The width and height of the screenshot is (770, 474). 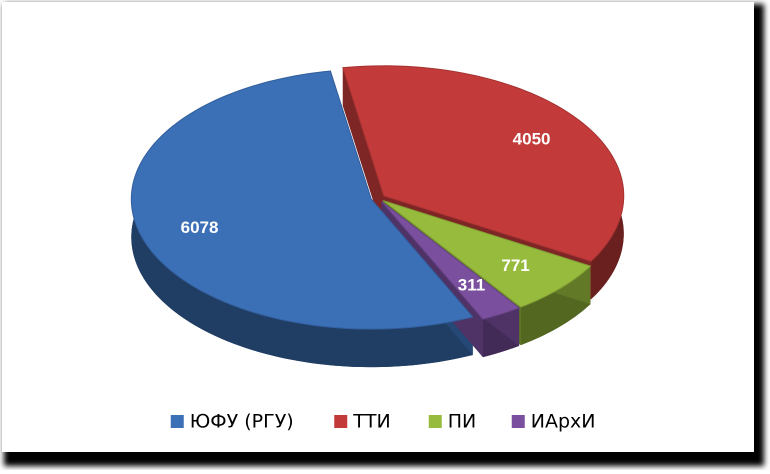 I want to click on legend-label: ПИ, so click(x=462, y=422).